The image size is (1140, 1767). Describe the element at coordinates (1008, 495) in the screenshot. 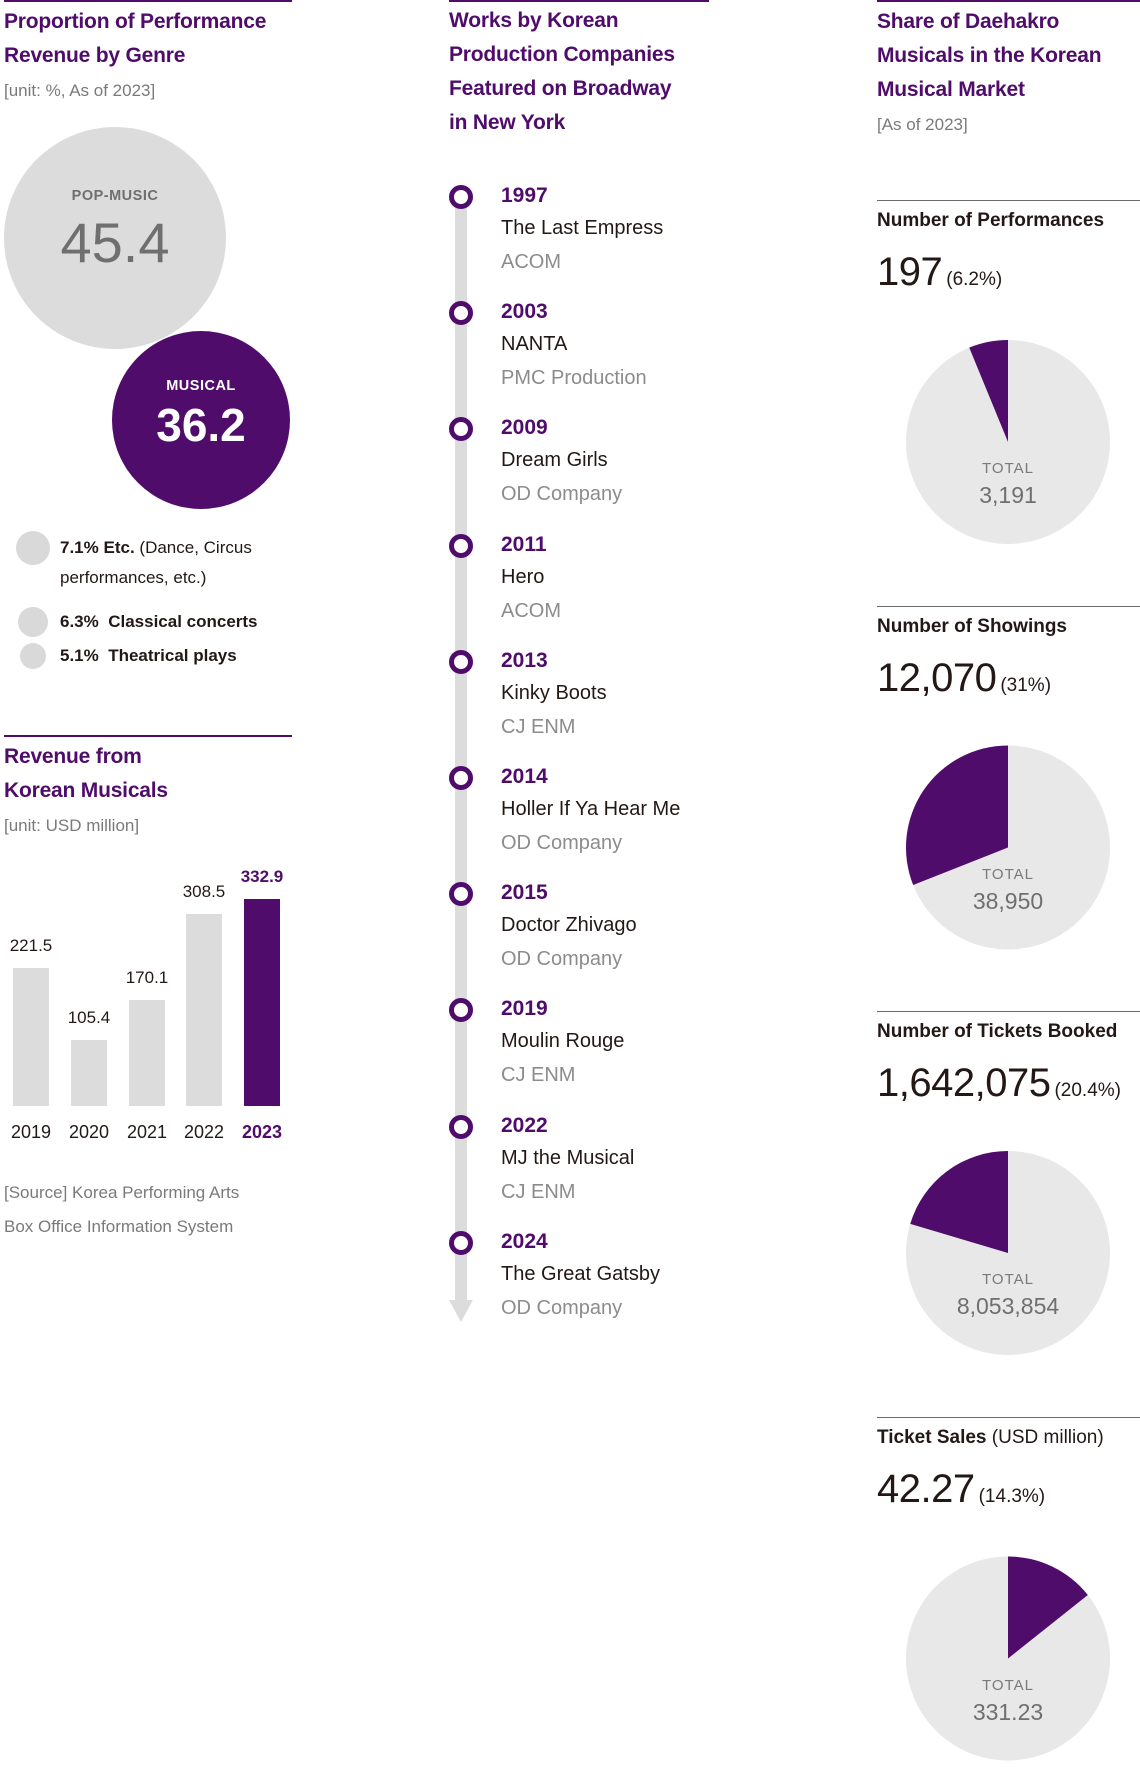

I see `pie-total-value: 3,191` at that location.